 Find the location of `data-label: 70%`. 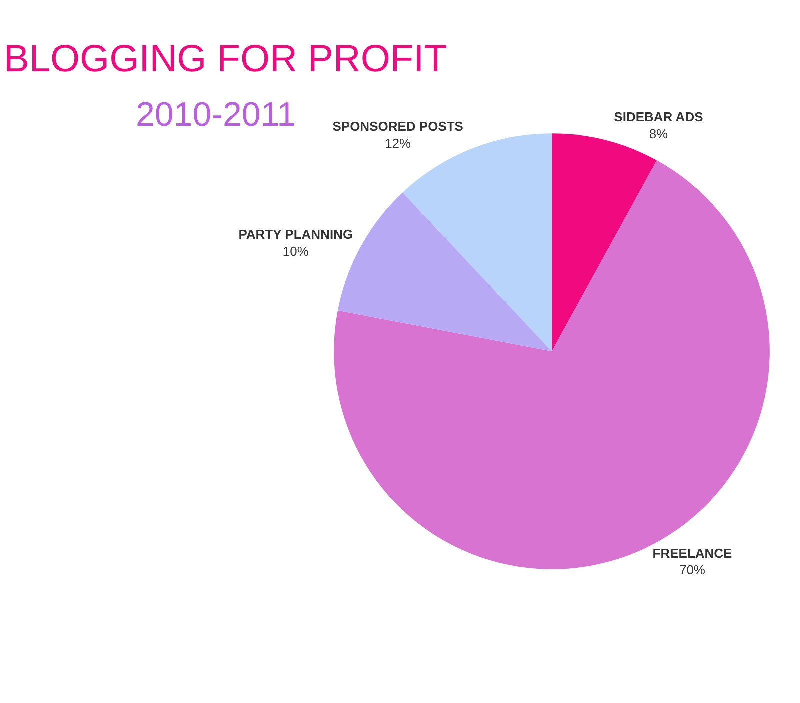

data-label: 70% is located at coordinates (692, 570).